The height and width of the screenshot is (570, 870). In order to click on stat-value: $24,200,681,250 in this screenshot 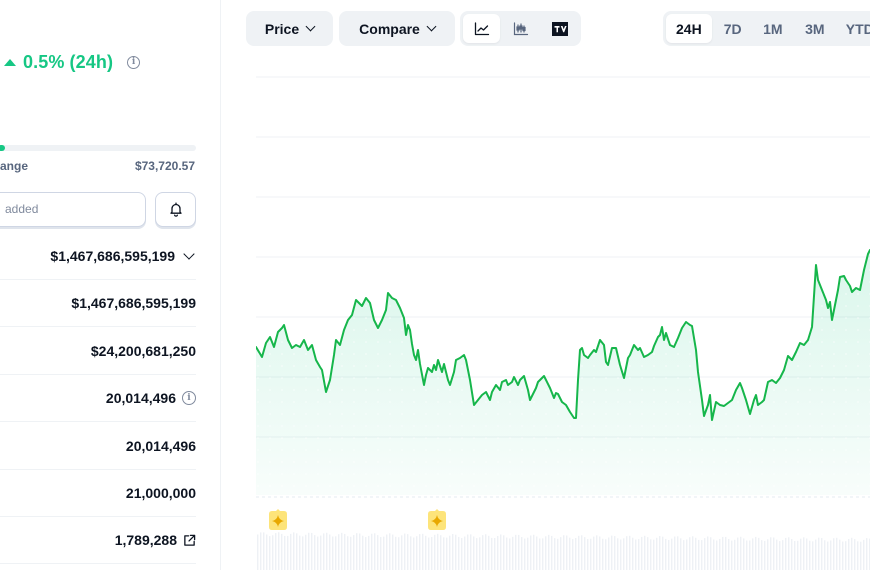, I will do `click(143, 351)`.